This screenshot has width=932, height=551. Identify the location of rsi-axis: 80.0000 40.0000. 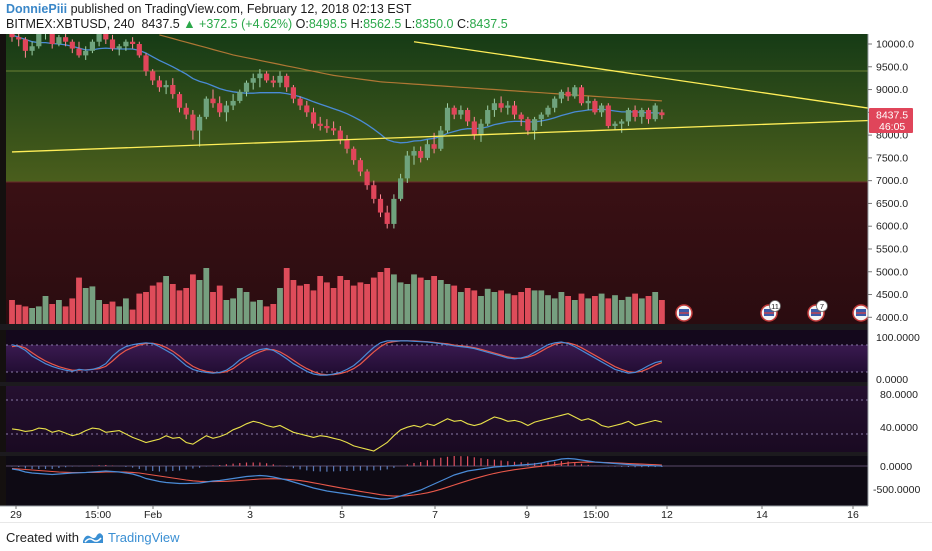
(899, 411).